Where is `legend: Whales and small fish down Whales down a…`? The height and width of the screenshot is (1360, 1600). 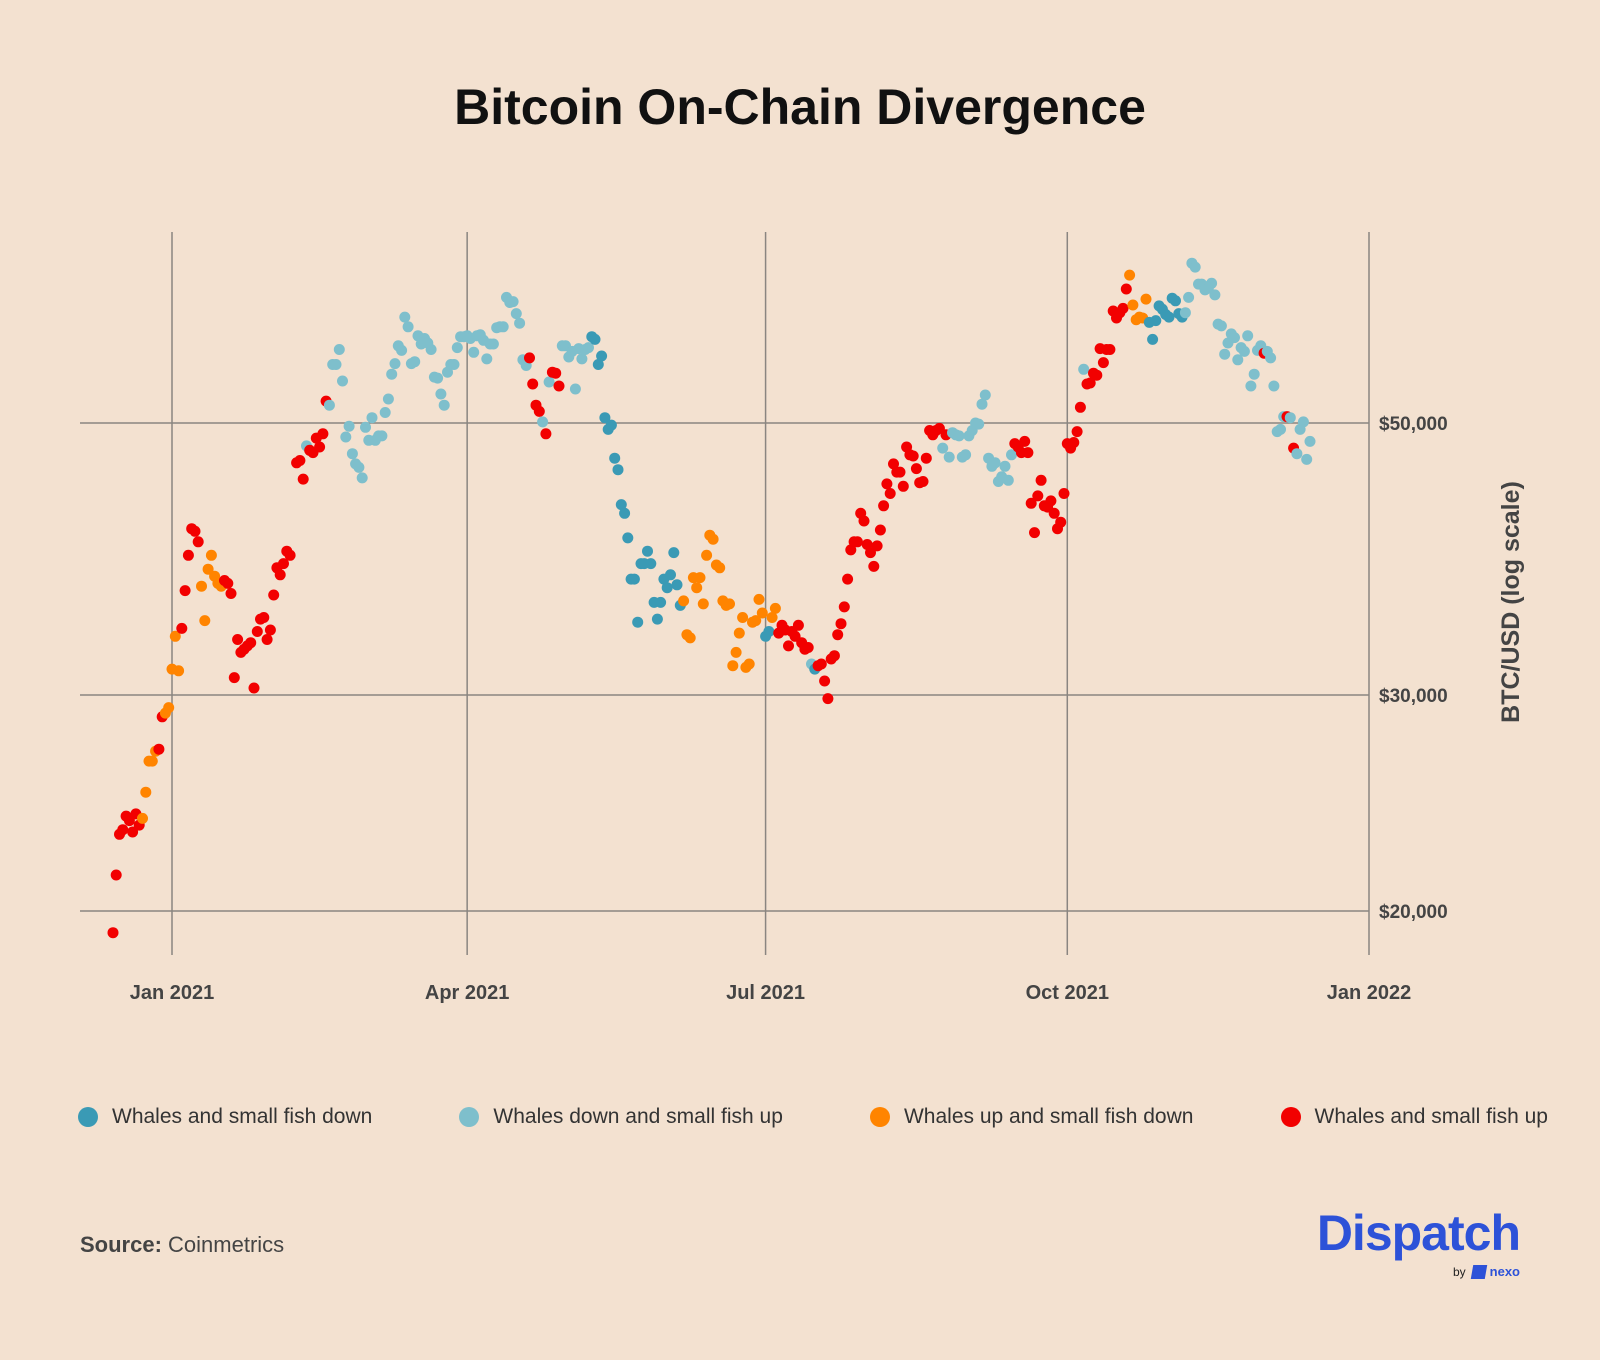 legend: Whales and small fish down Whales down a… is located at coordinates (813, 1117).